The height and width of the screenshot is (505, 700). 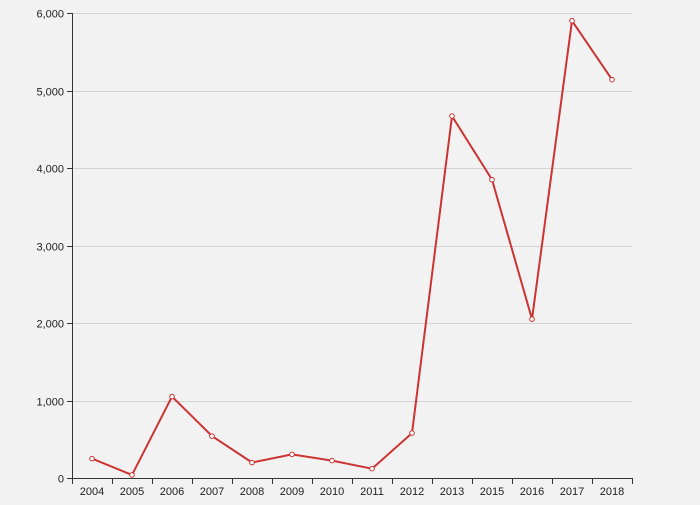 I want to click on x-tick-label: 2008, so click(x=252, y=492).